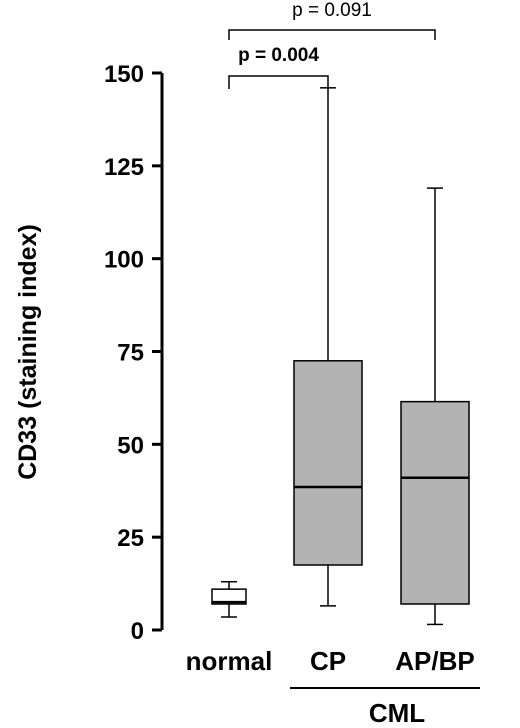 The height and width of the screenshot is (728, 520). I want to click on box-normal, so click(229, 599).